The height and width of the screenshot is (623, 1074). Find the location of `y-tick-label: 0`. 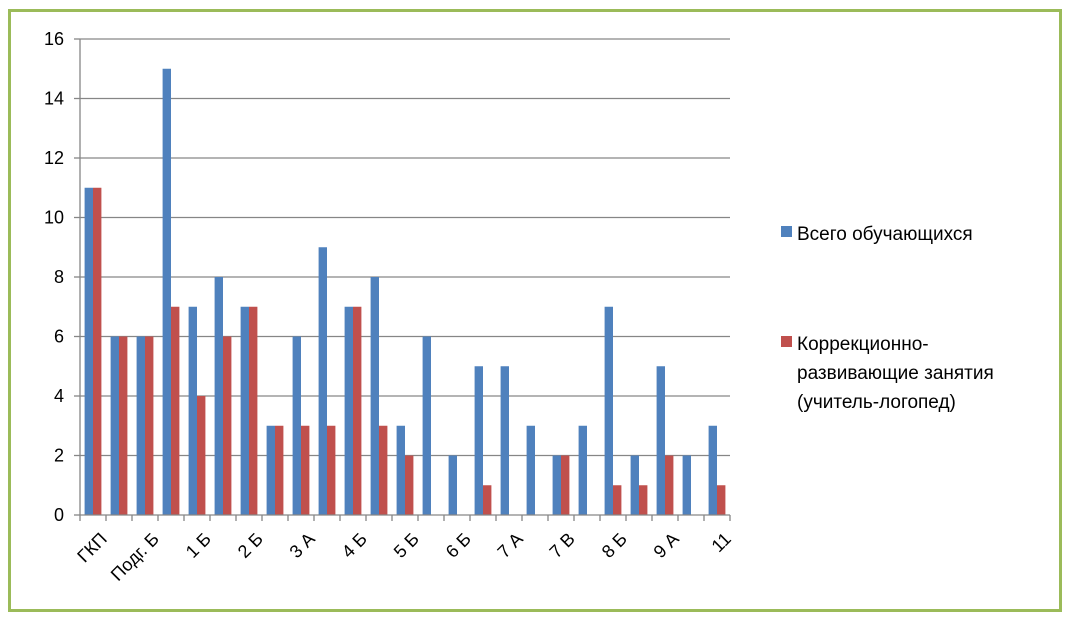

y-tick-label: 0 is located at coordinates (59, 515).